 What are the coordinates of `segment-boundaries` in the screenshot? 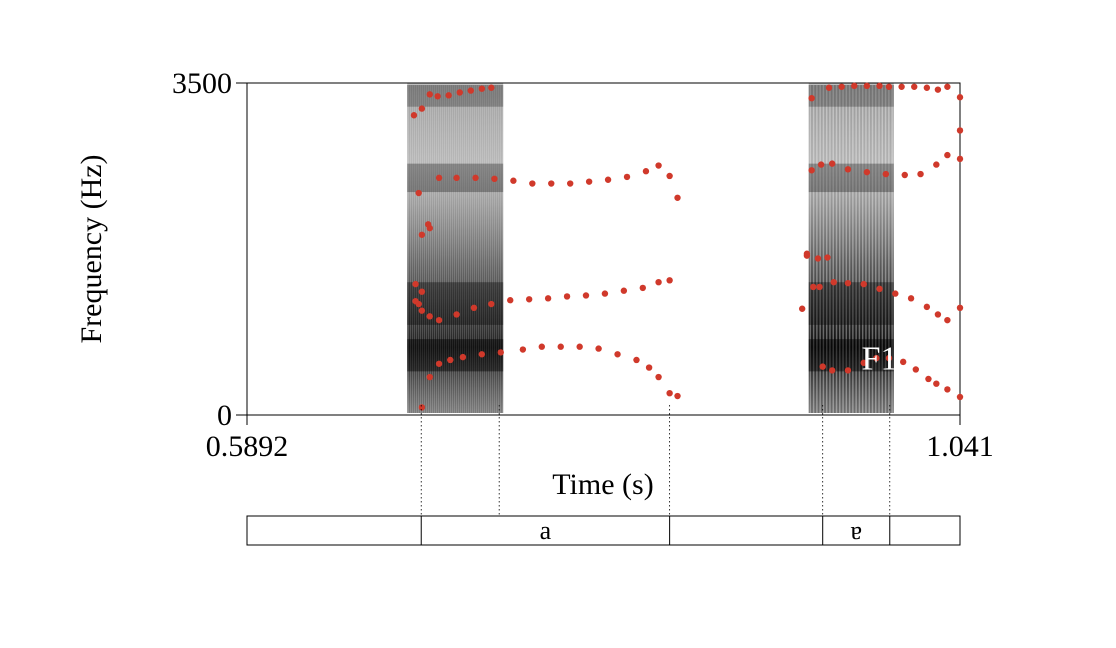 It's located at (655, 460).